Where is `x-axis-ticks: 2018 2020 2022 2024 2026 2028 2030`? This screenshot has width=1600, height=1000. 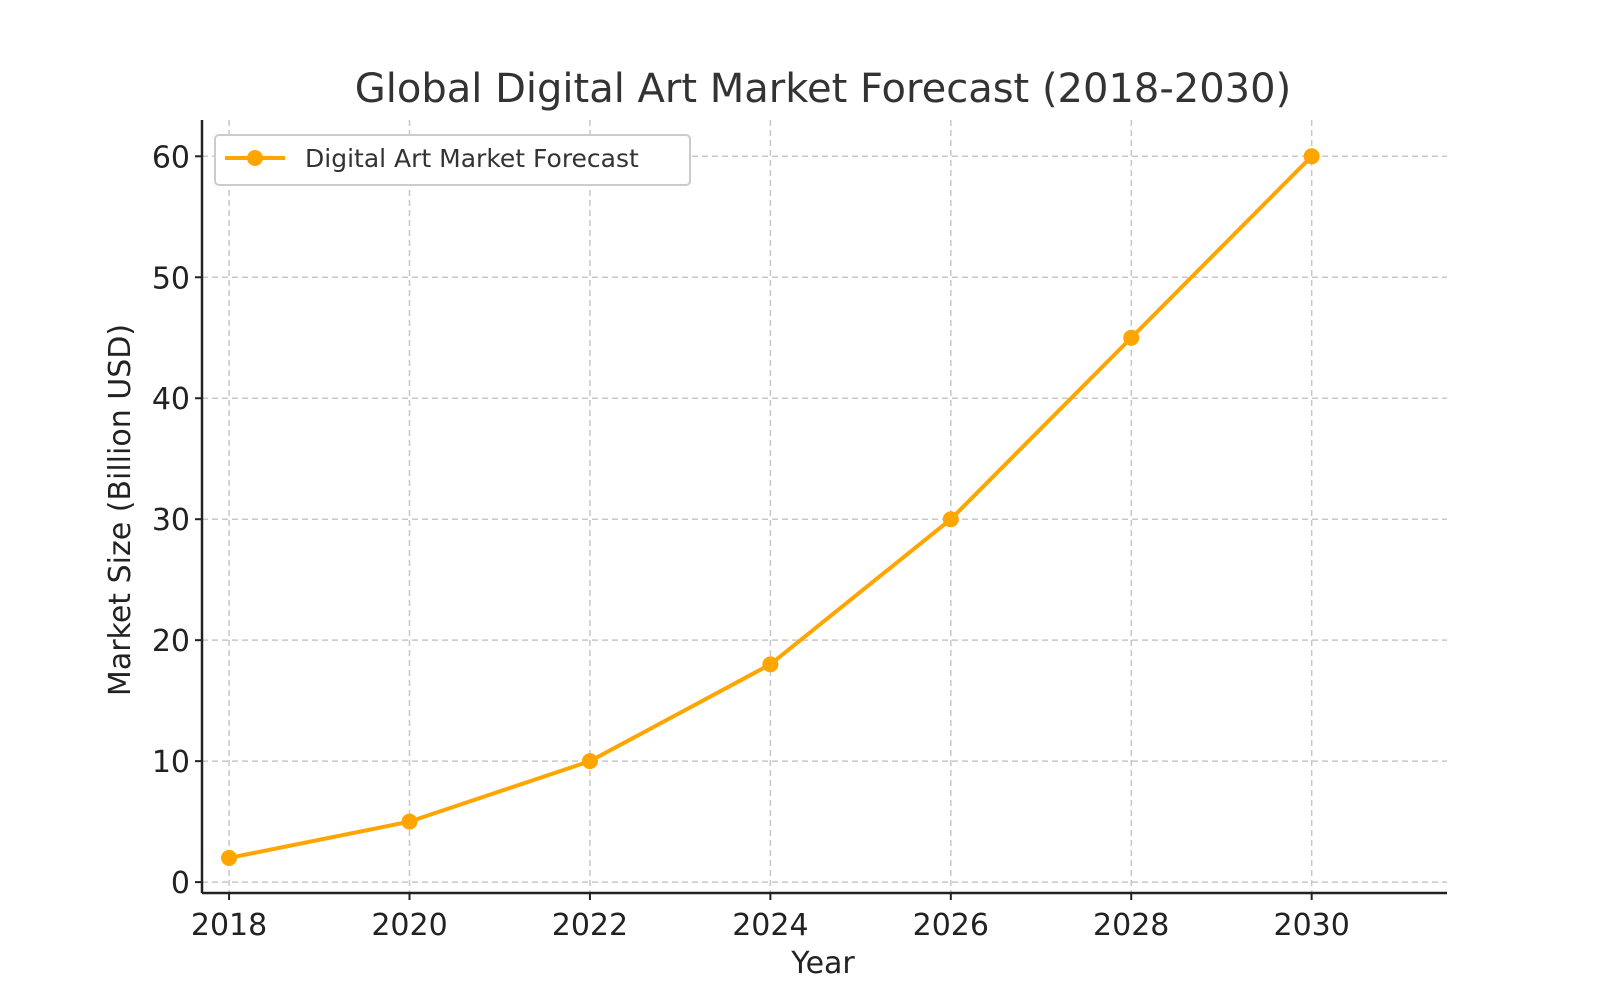
x-axis-ticks: 2018 2020 2022 2024 2026 2028 2030 is located at coordinates (770, 918).